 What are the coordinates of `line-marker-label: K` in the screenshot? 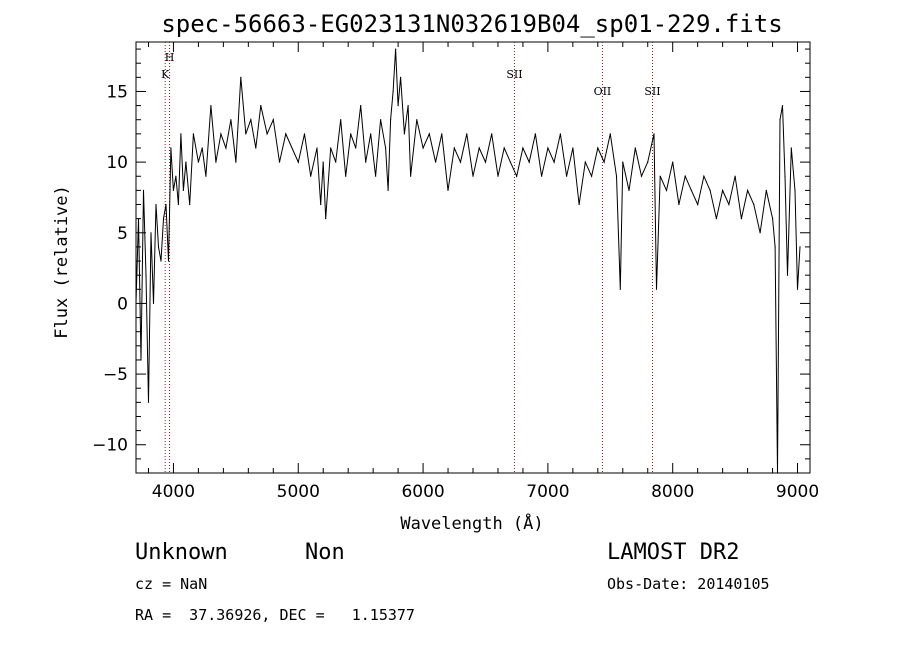 It's located at (165, 74).